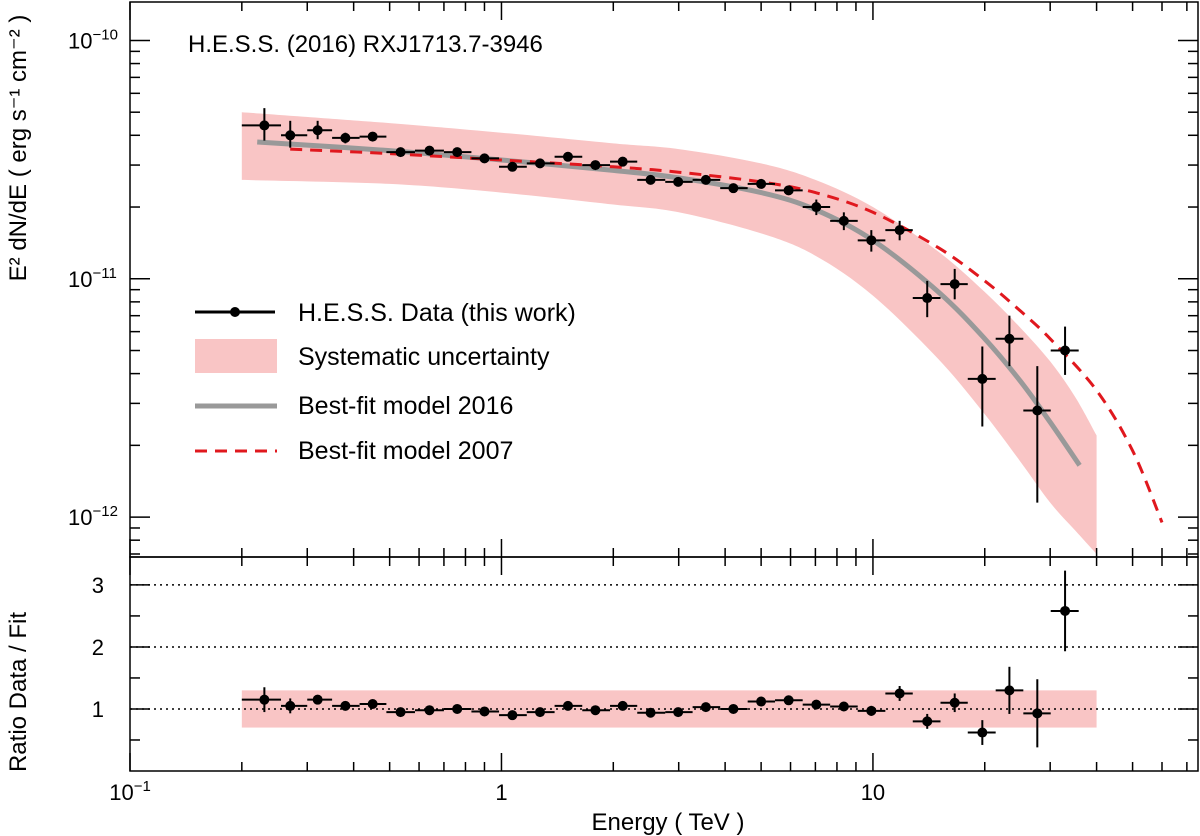 The width and height of the screenshot is (1200, 836). What do you see at coordinates (424, 357) in the screenshot?
I see `legend-label-systematic: Systematic uncertainty` at bounding box center [424, 357].